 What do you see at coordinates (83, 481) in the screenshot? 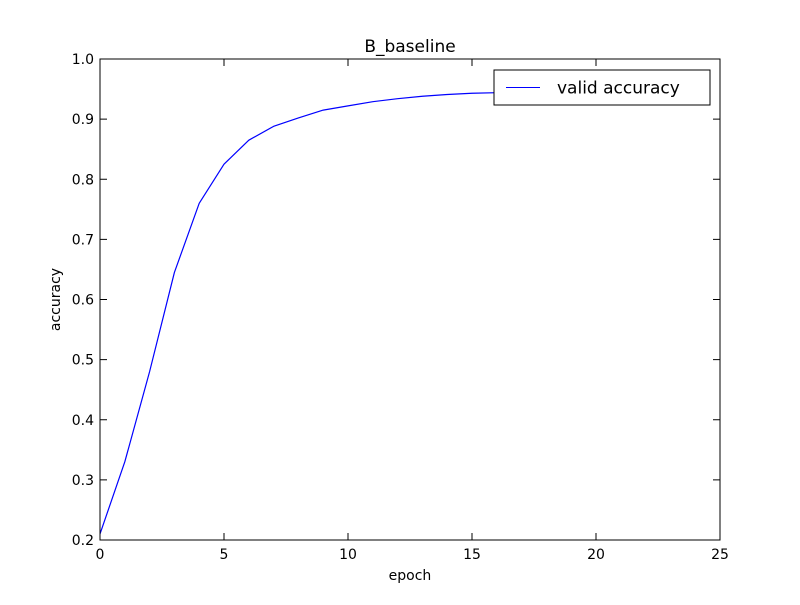
I see `y-tick-label-1: 0.3` at bounding box center [83, 481].